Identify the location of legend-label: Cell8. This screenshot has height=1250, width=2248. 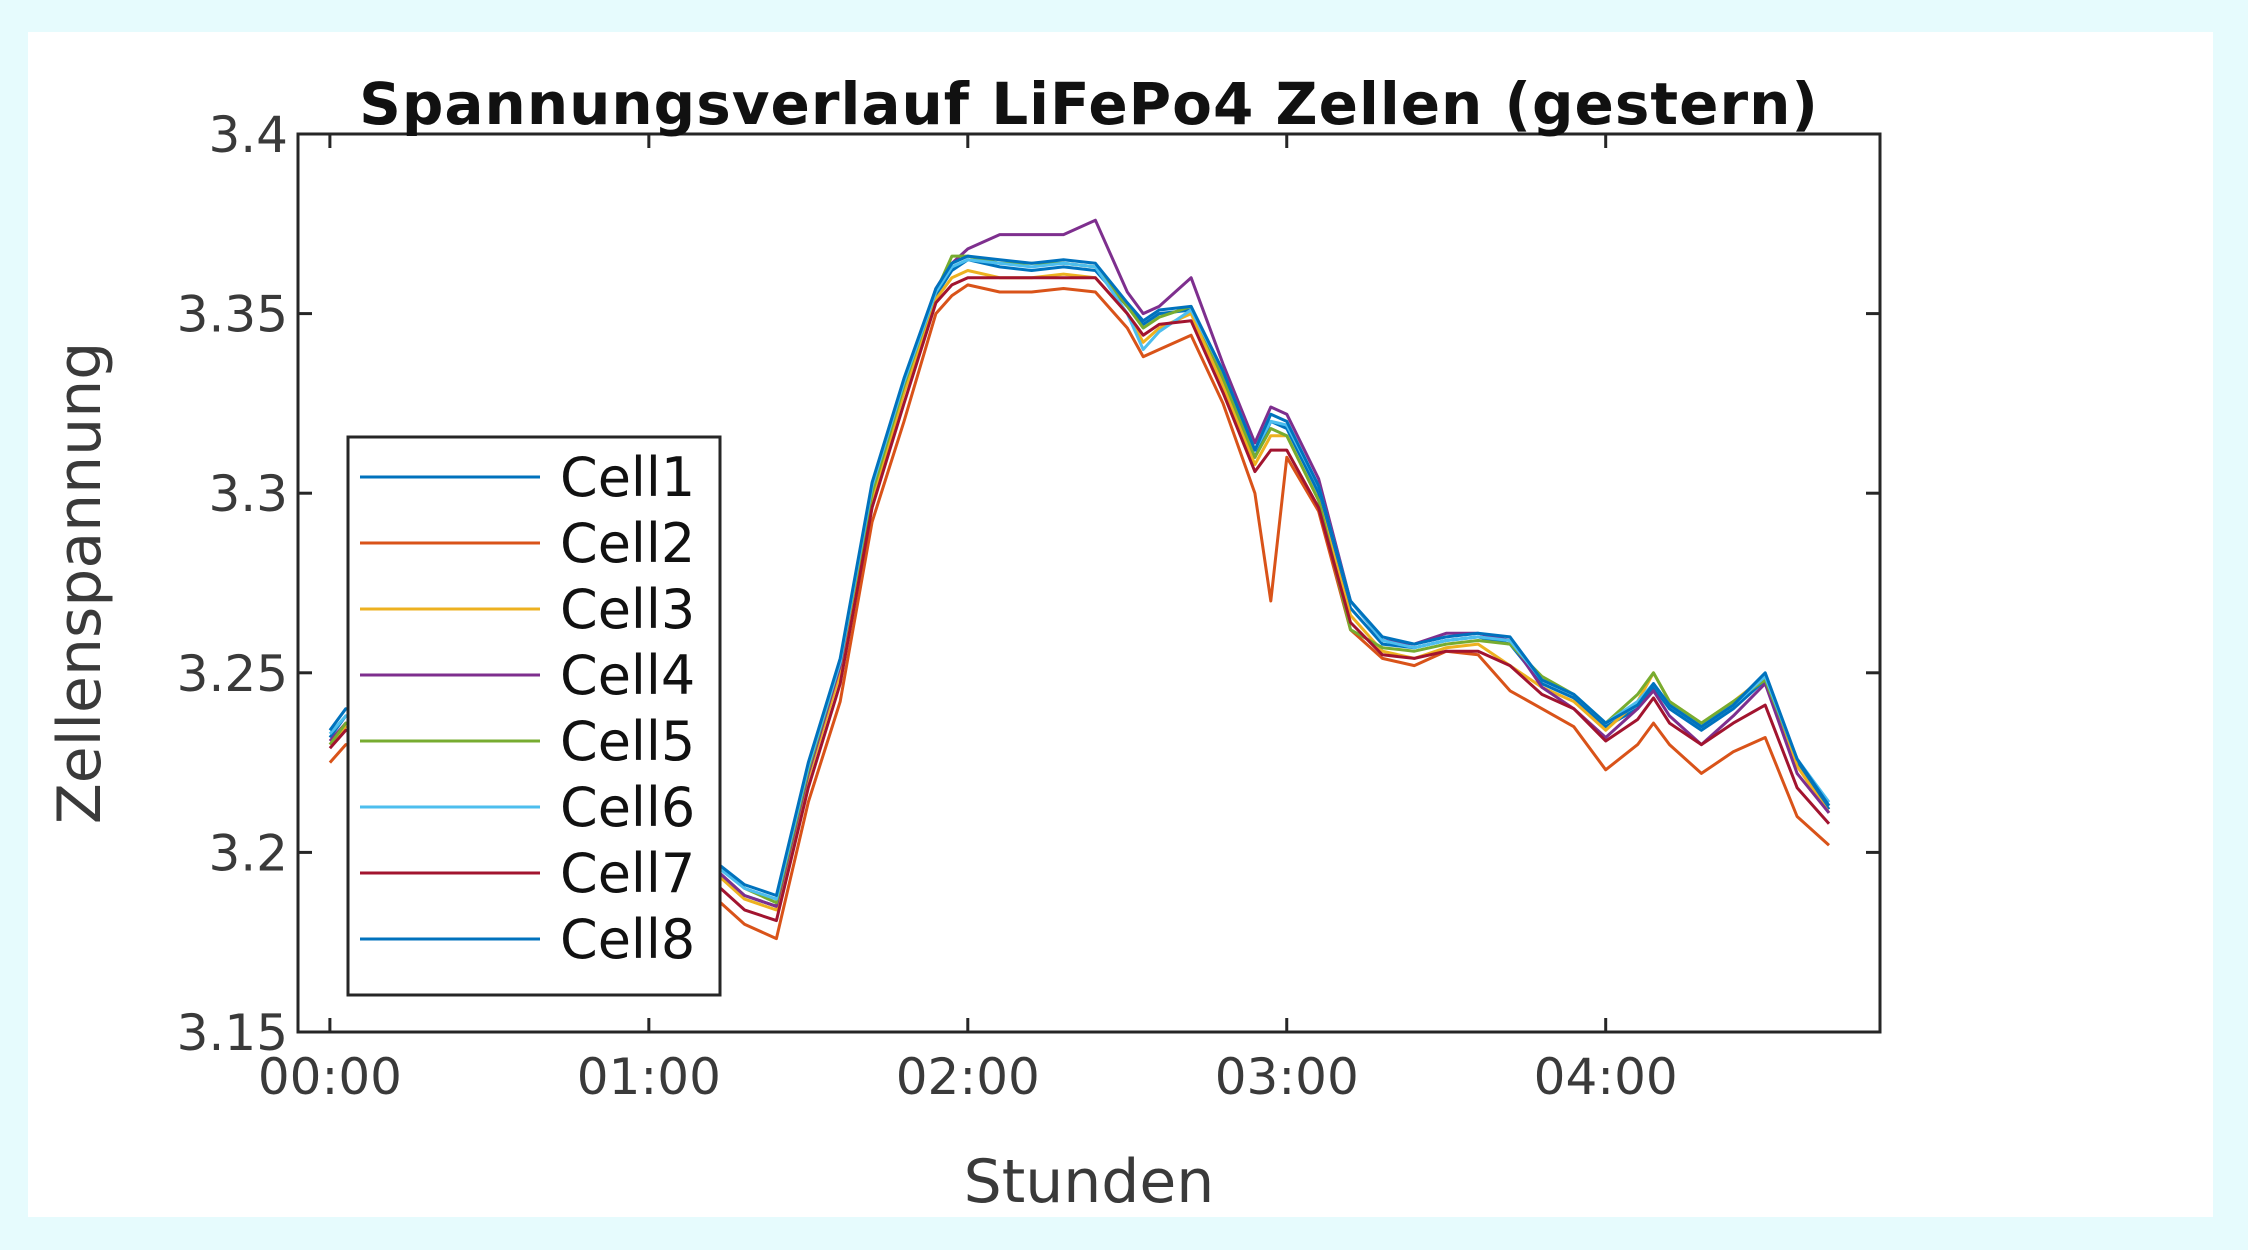
(627, 939).